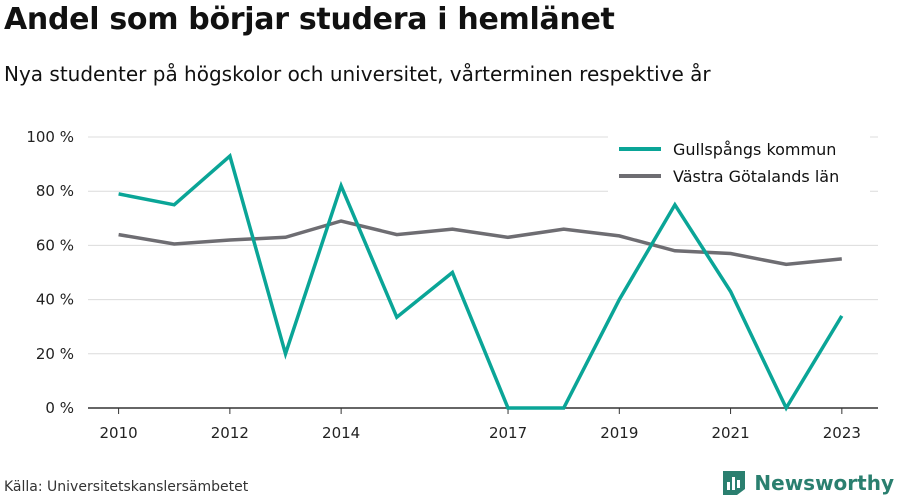 The height and width of the screenshot is (500, 900). What do you see at coordinates (341, 433) in the screenshot?
I see `x-tick-label: 2014` at bounding box center [341, 433].